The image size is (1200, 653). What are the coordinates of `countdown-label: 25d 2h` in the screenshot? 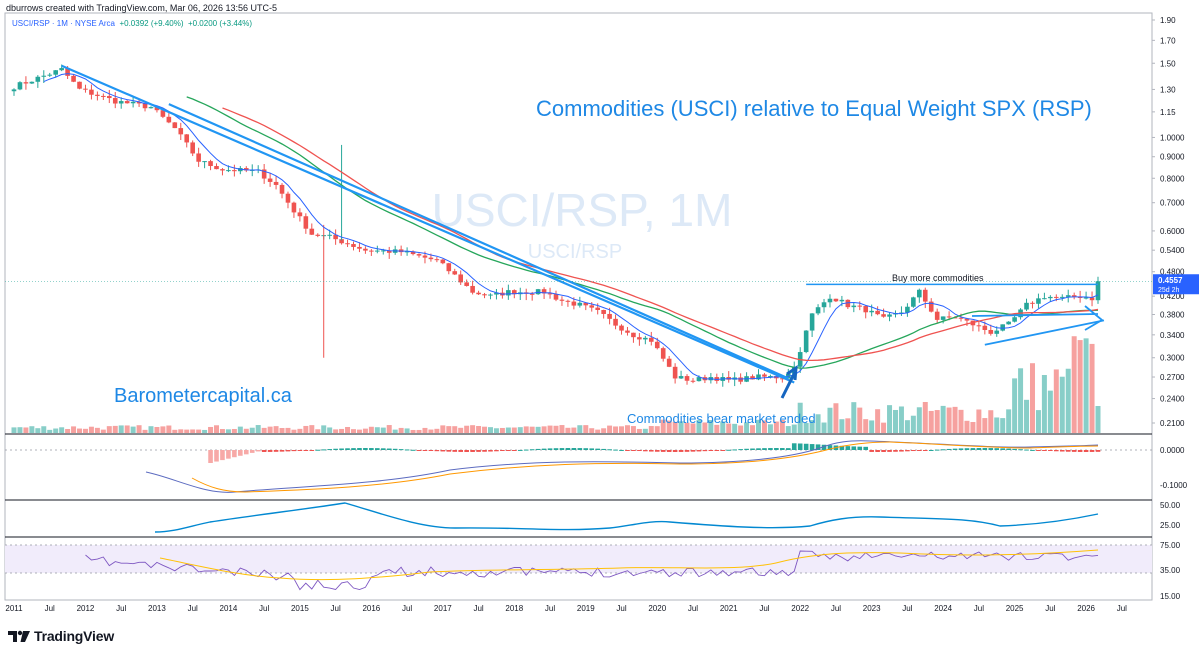 It's located at (1169, 290).